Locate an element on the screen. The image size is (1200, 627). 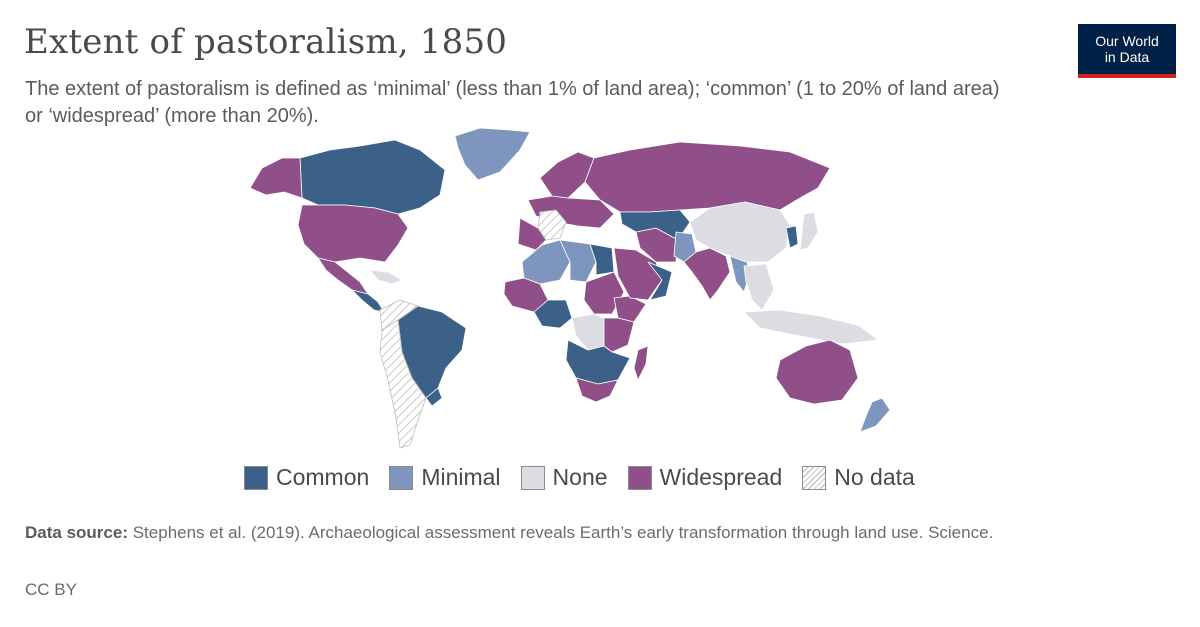
source-label: Data source: is located at coordinates (76, 532).